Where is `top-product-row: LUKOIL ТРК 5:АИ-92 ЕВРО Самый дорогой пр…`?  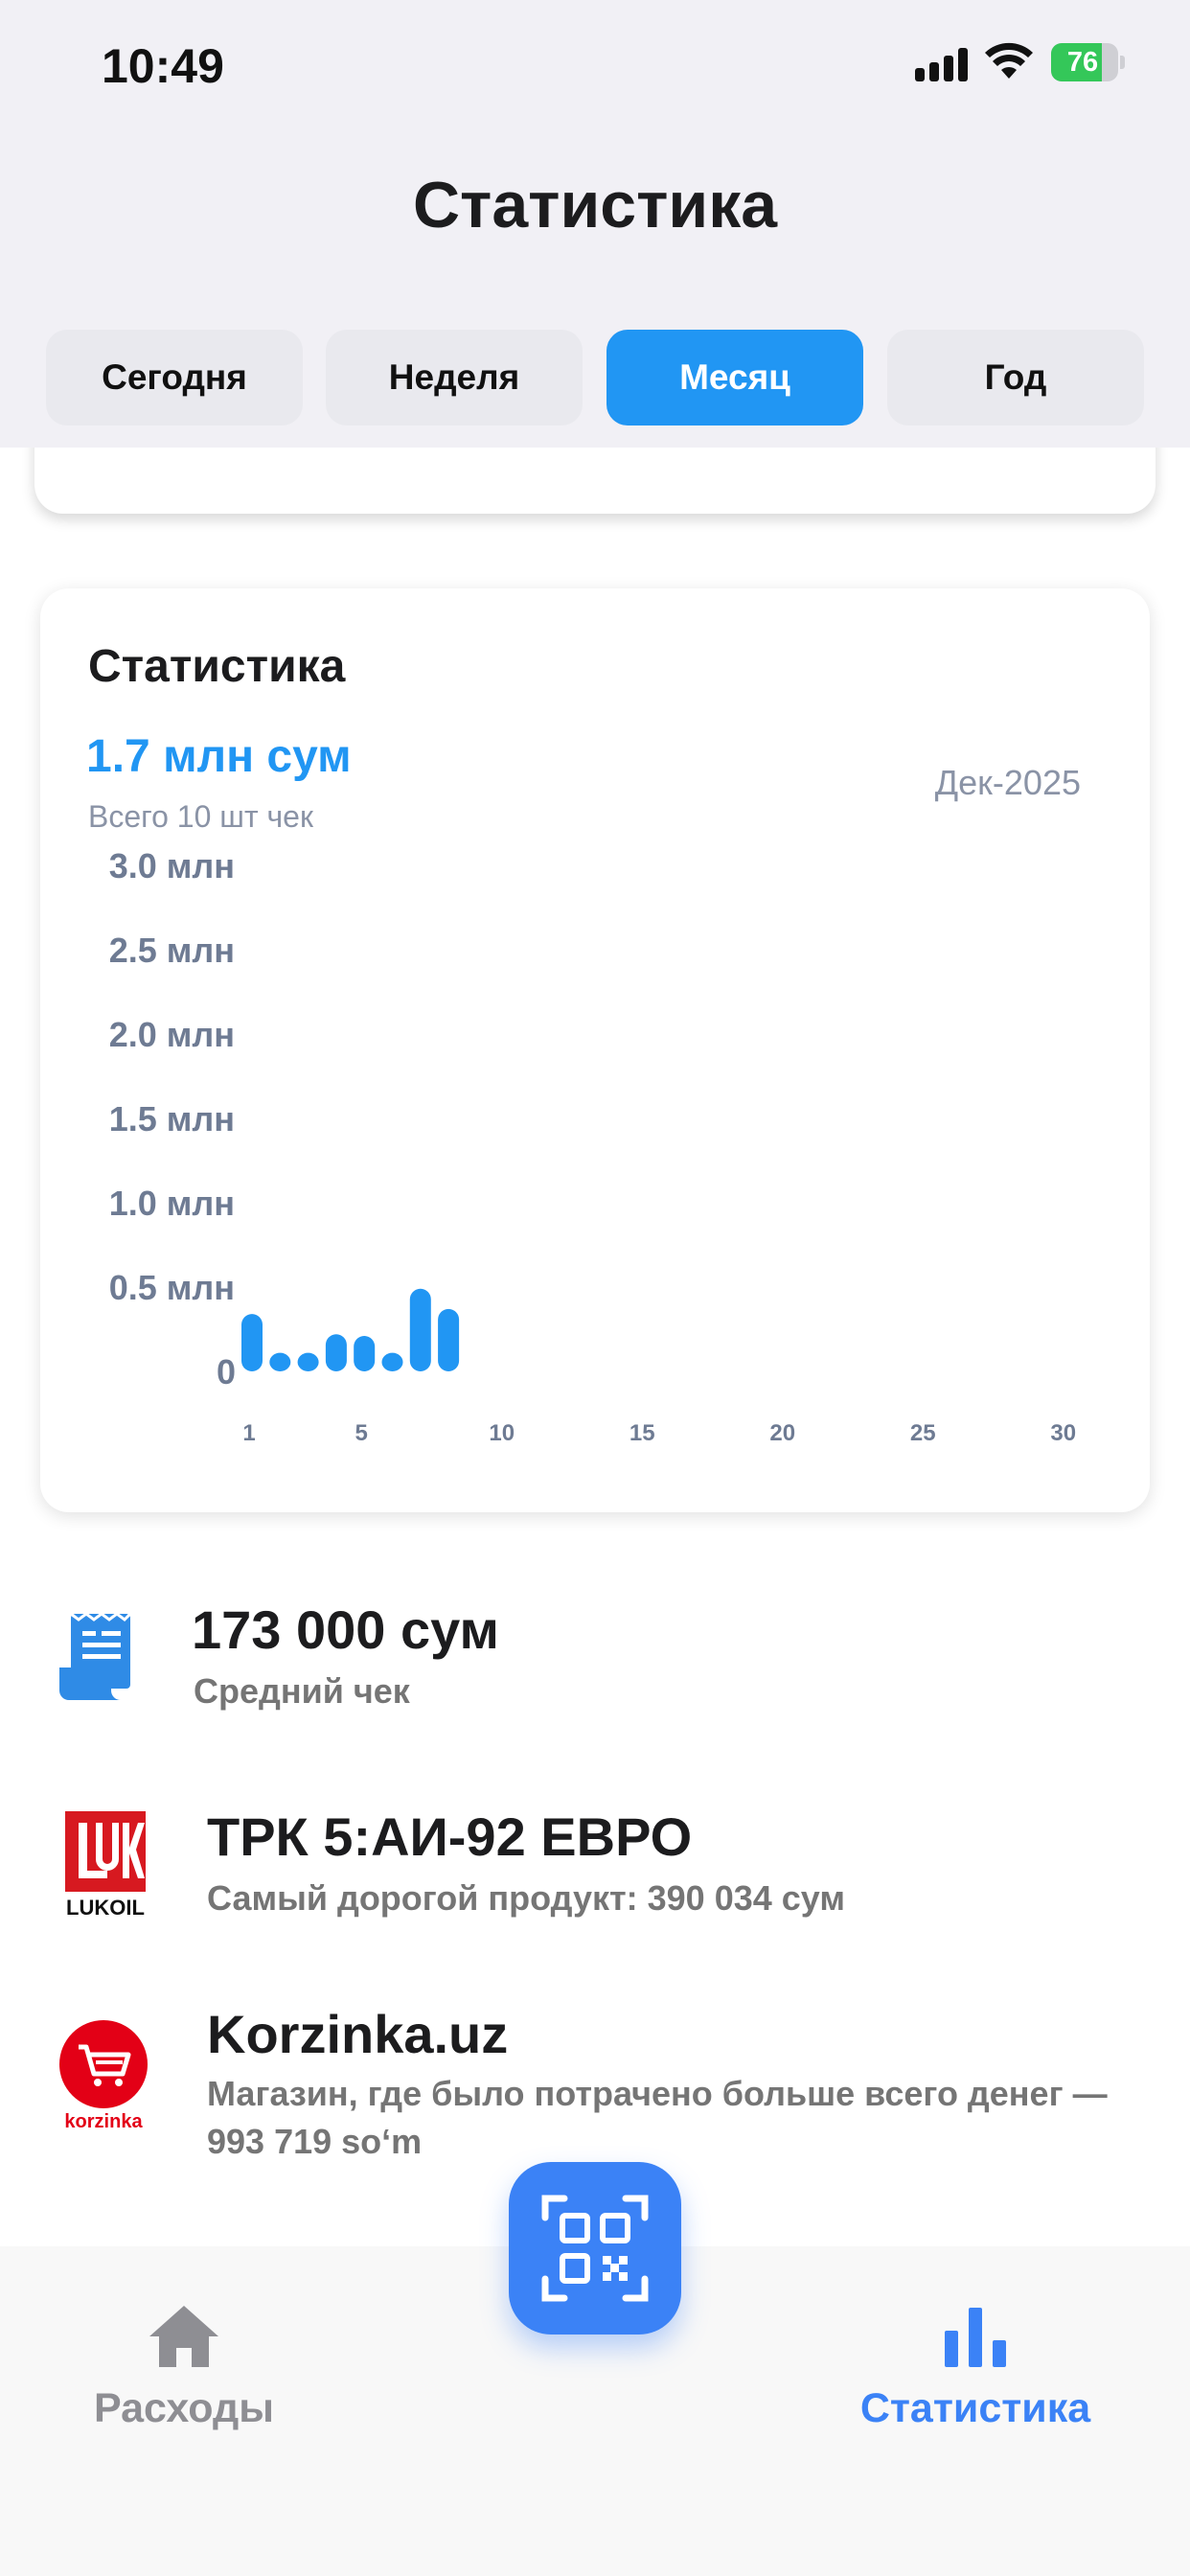 top-product-row: LUKOIL ТРК 5:АИ-92 ЕВРО Самый дорогой пр… is located at coordinates (595, 1865).